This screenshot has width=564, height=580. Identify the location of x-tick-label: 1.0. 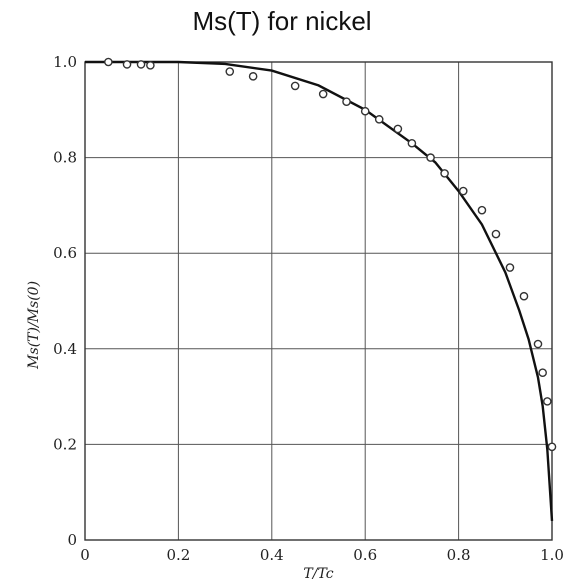
(552, 555).